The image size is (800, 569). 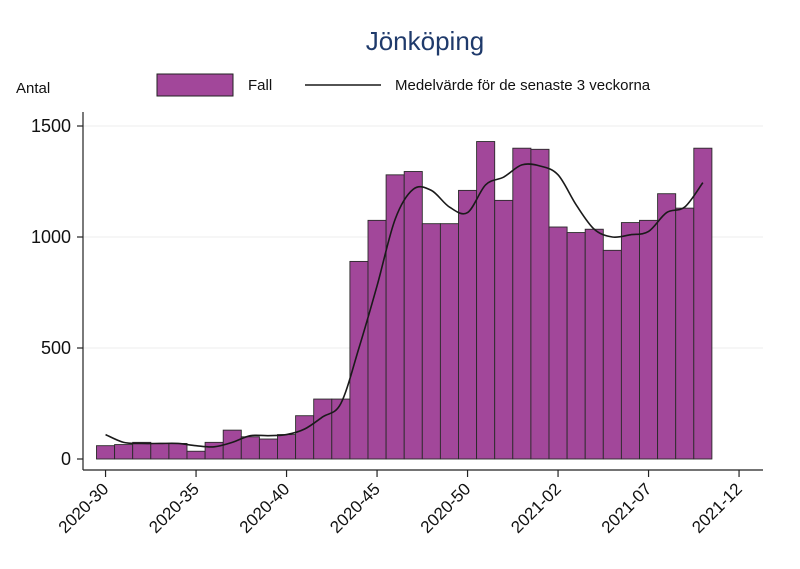 What do you see at coordinates (446, 508) in the screenshot?
I see `x-tick-label: 2020-50` at bounding box center [446, 508].